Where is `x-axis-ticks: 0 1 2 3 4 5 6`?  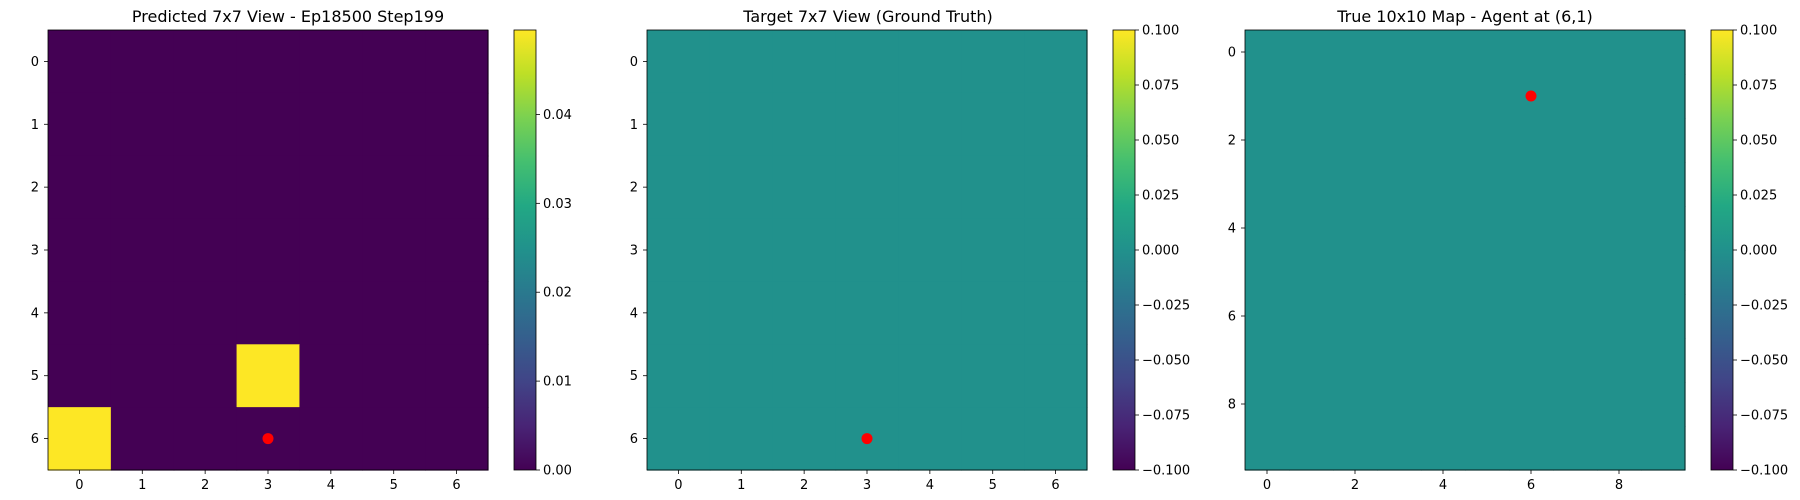 x-axis-ticks: 0 1 2 3 4 5 6 is located at coordinates (867, 481).